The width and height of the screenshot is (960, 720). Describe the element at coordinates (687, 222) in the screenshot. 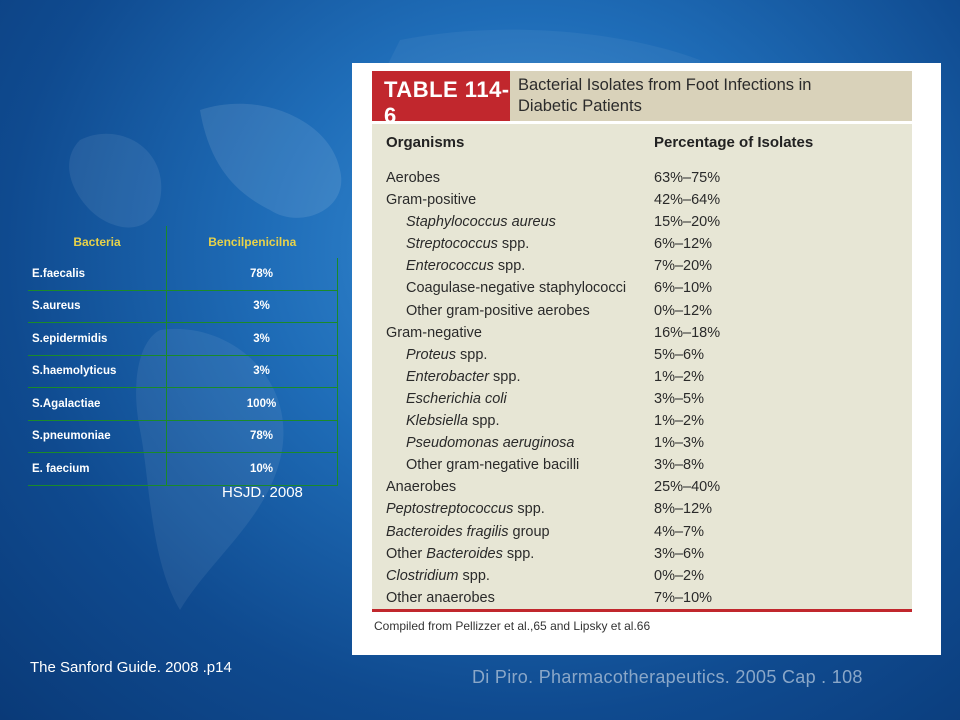

I see `isolate-percentage: 15%–20%` at that location.